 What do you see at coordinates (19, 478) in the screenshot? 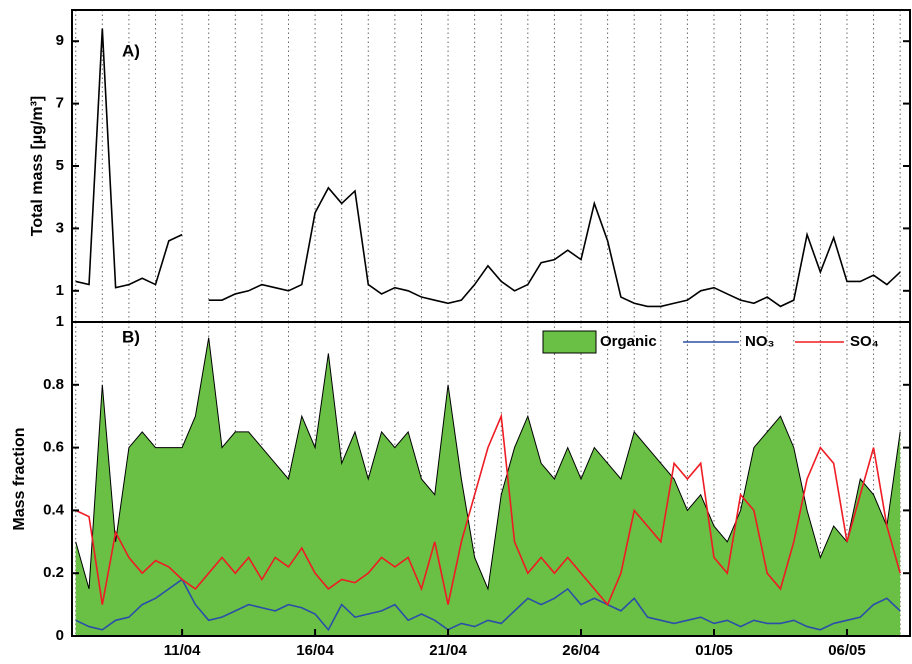
I see `y-axis-title: Mass fraction` at bounding box center [19, 478].